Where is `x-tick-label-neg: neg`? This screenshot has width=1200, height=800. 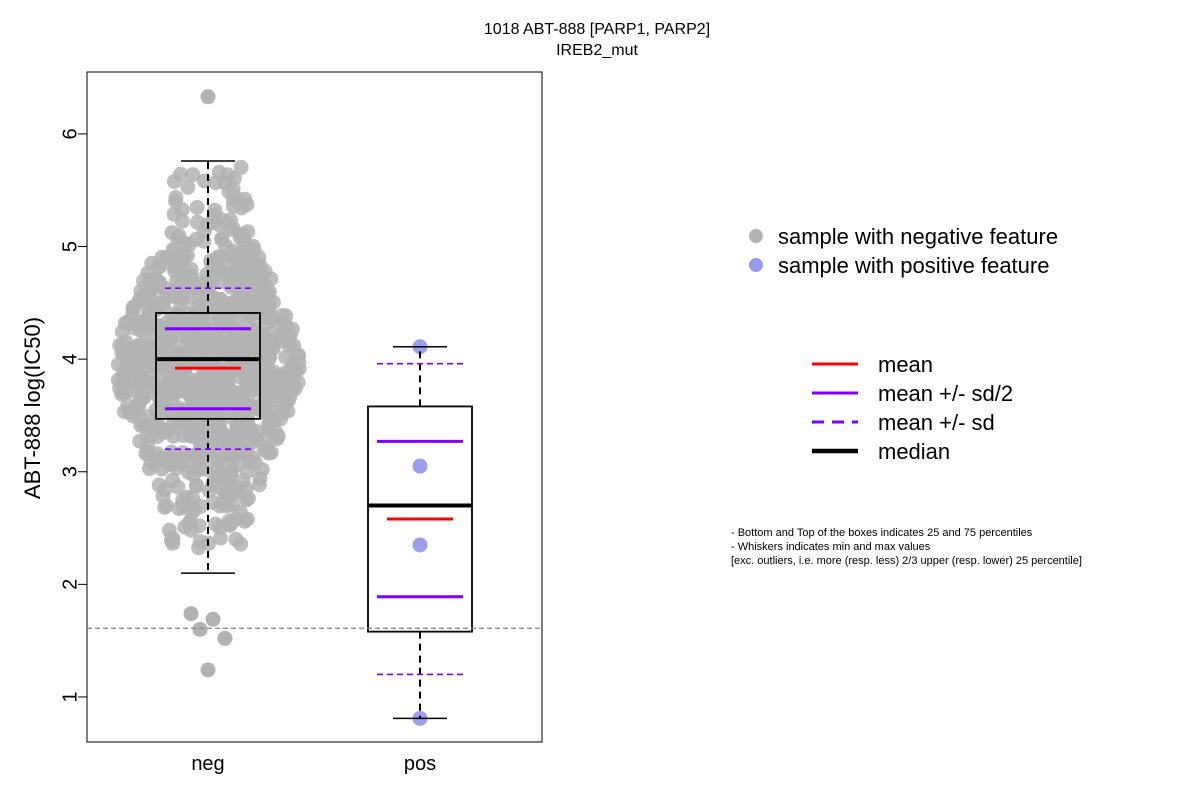 x-tick-label-neg: neg is located at coordinates (207, 764).